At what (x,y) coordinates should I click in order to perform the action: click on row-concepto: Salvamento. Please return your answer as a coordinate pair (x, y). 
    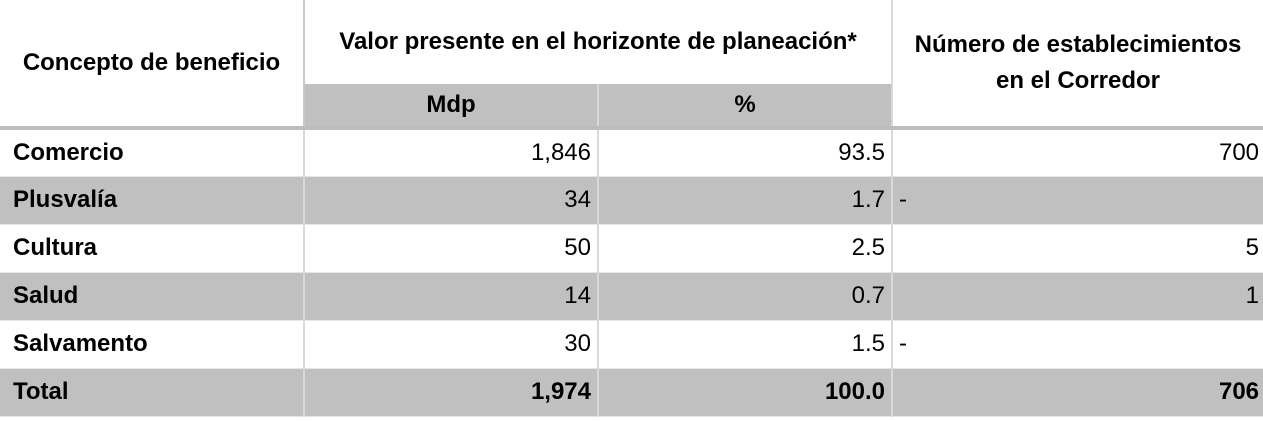
    Looking at the image, I should click on (152, 344).